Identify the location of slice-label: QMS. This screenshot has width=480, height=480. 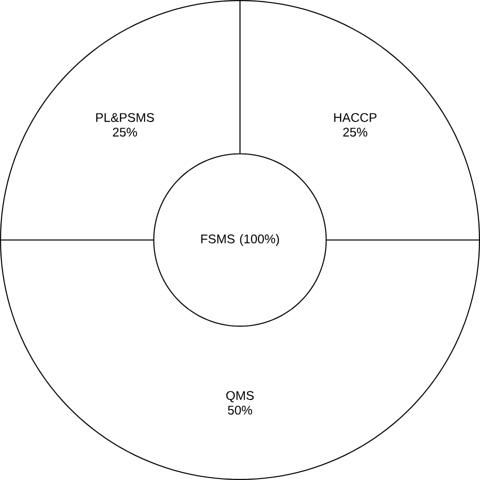
(240, 396).